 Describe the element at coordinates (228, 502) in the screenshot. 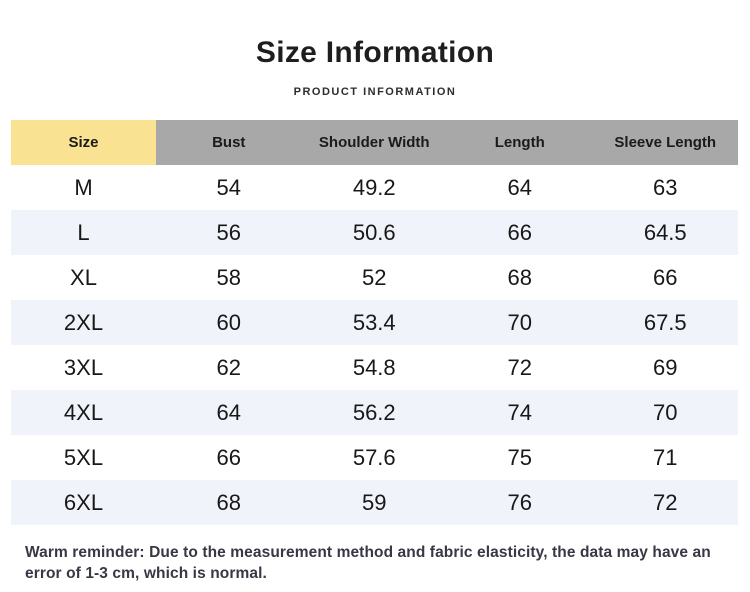

I see `bust-cell: 68` at that location.